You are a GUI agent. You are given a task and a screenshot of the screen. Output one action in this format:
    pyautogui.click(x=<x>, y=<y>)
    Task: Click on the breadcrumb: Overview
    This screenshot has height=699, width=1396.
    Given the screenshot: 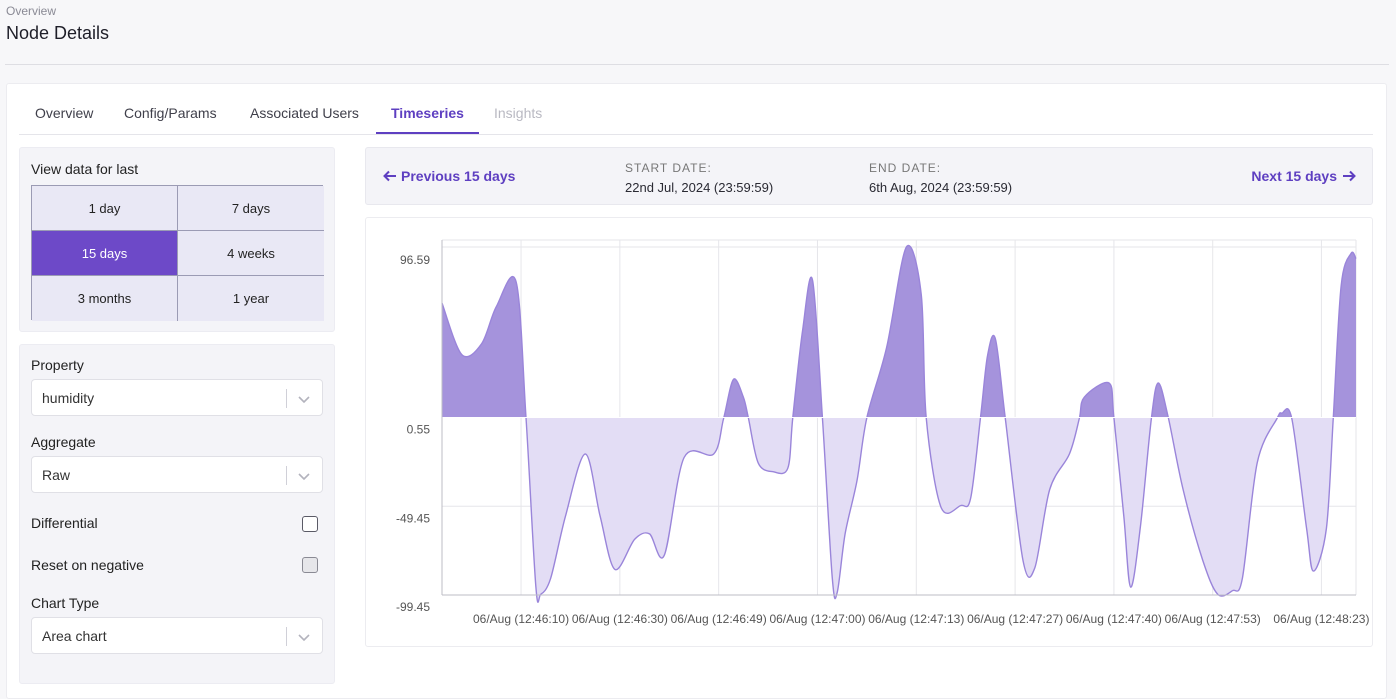 What is the action you would take?
    pyautogui.click(x=31, y=11)
    